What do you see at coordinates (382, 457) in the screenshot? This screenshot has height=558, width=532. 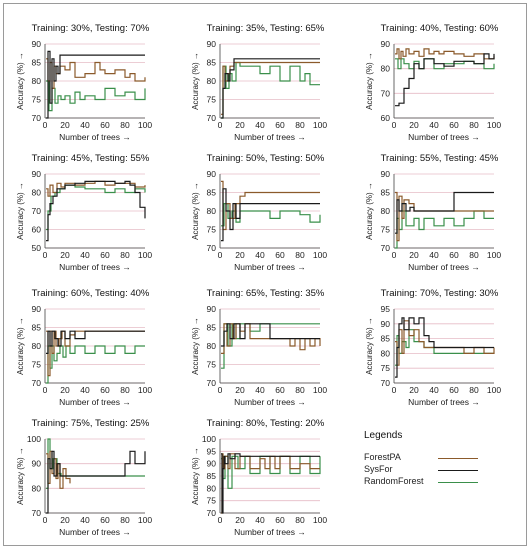 I see `legend-label: ForestPA` at bounding box center [382, 457].